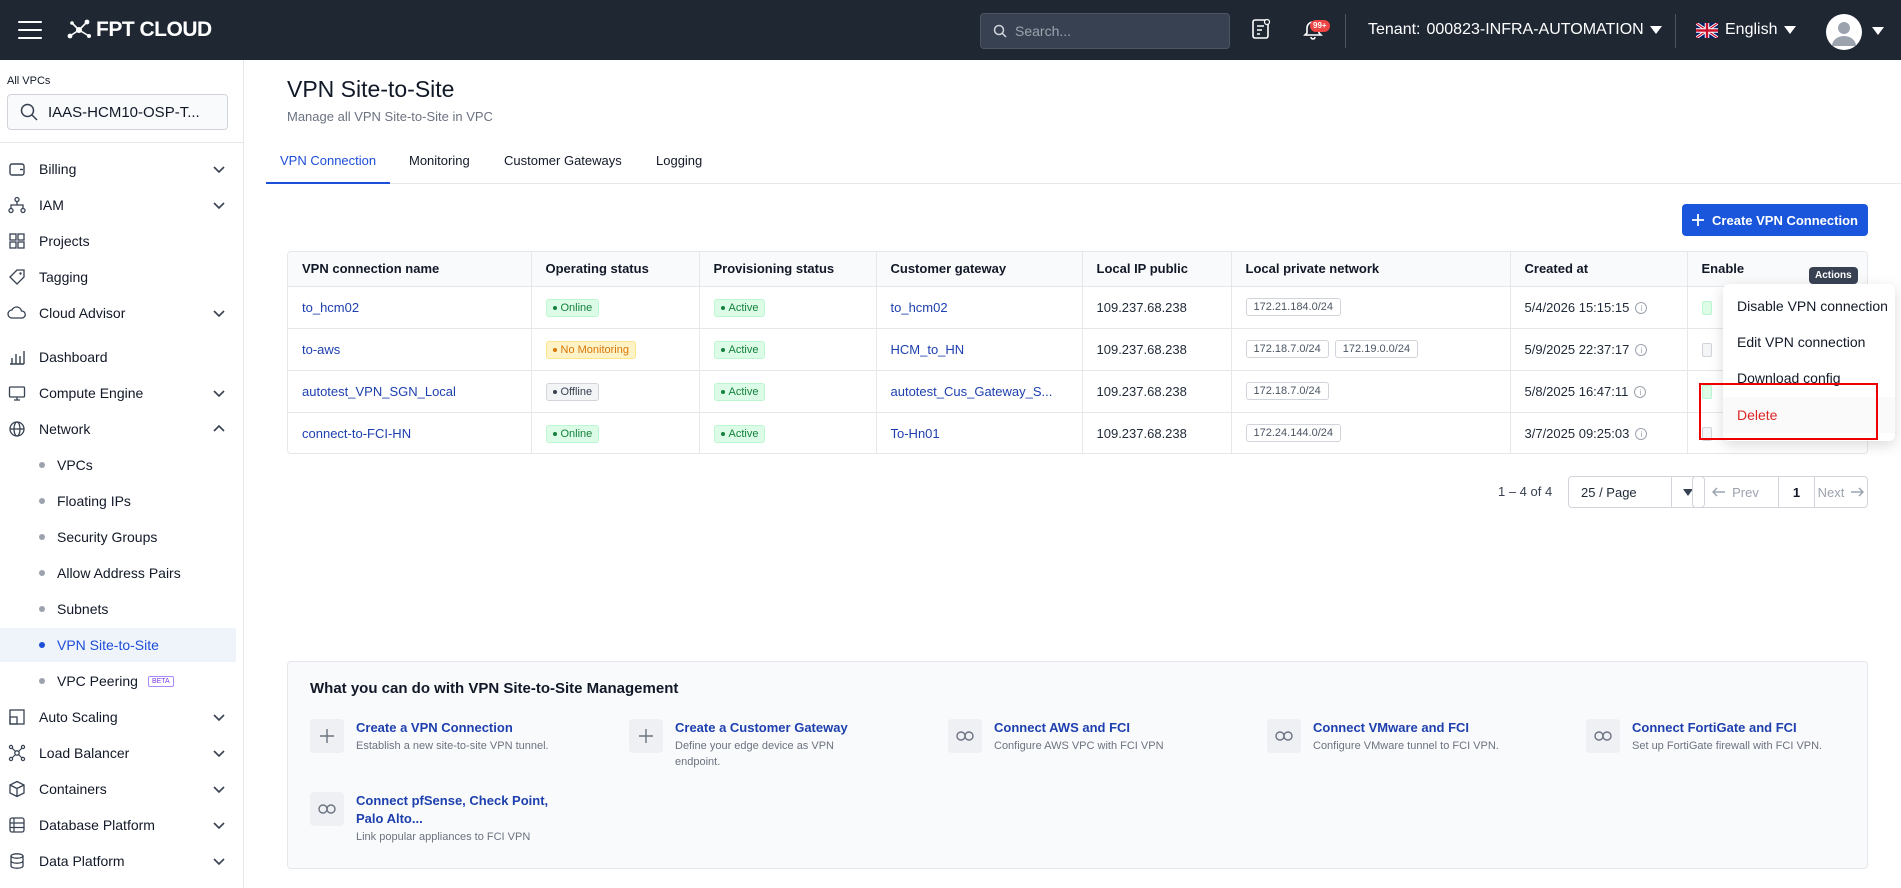 The height and width of the screenshot is (888, 1901). I want to click on tenant-selector: Tenant: 000823-INFRA-AUTOMATION, so click(1515, 30).